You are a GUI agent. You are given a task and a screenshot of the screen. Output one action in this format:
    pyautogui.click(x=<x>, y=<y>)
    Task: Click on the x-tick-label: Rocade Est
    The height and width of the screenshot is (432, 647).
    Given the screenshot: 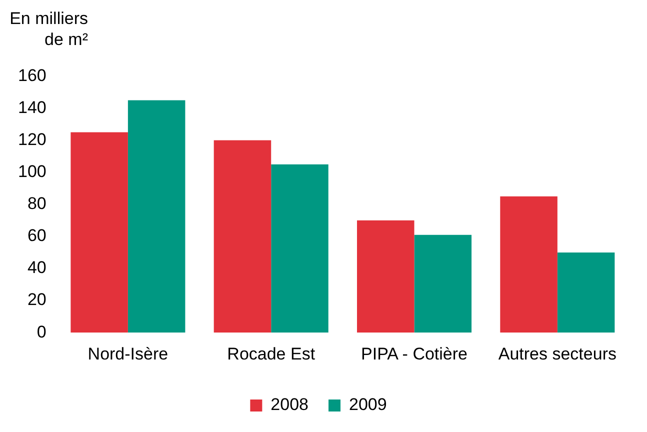 What is the action you would take?
    pyautogui.click(x=271, y=354)
    